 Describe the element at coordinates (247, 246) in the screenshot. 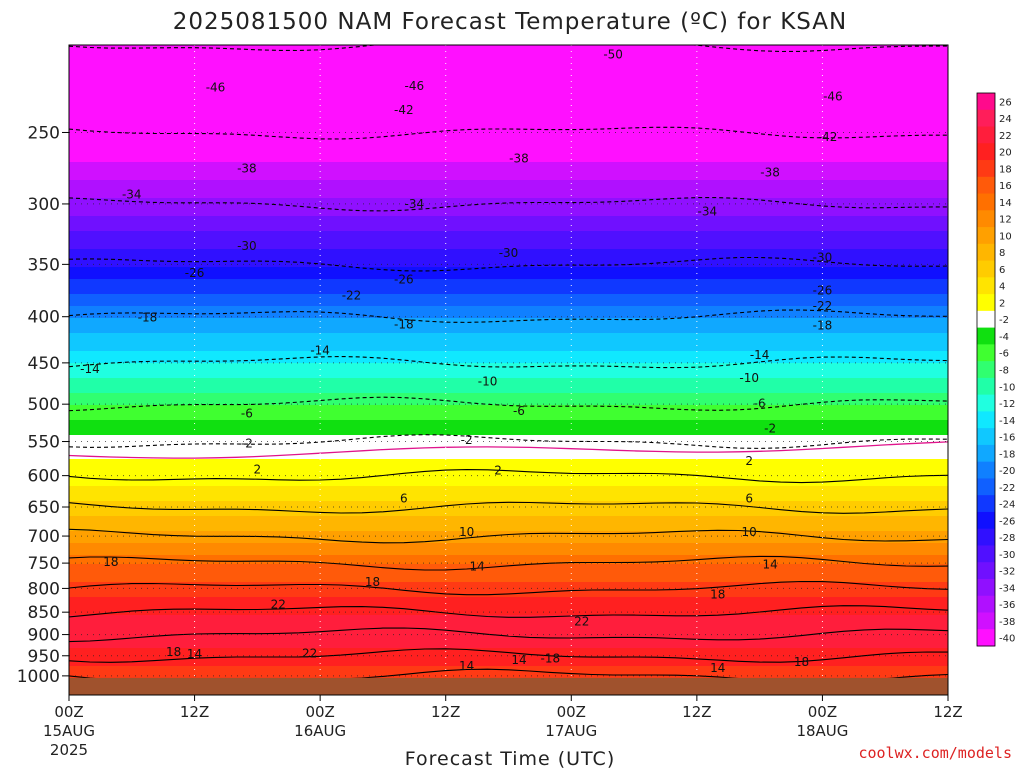

I see `contour-label: -30` at that location.